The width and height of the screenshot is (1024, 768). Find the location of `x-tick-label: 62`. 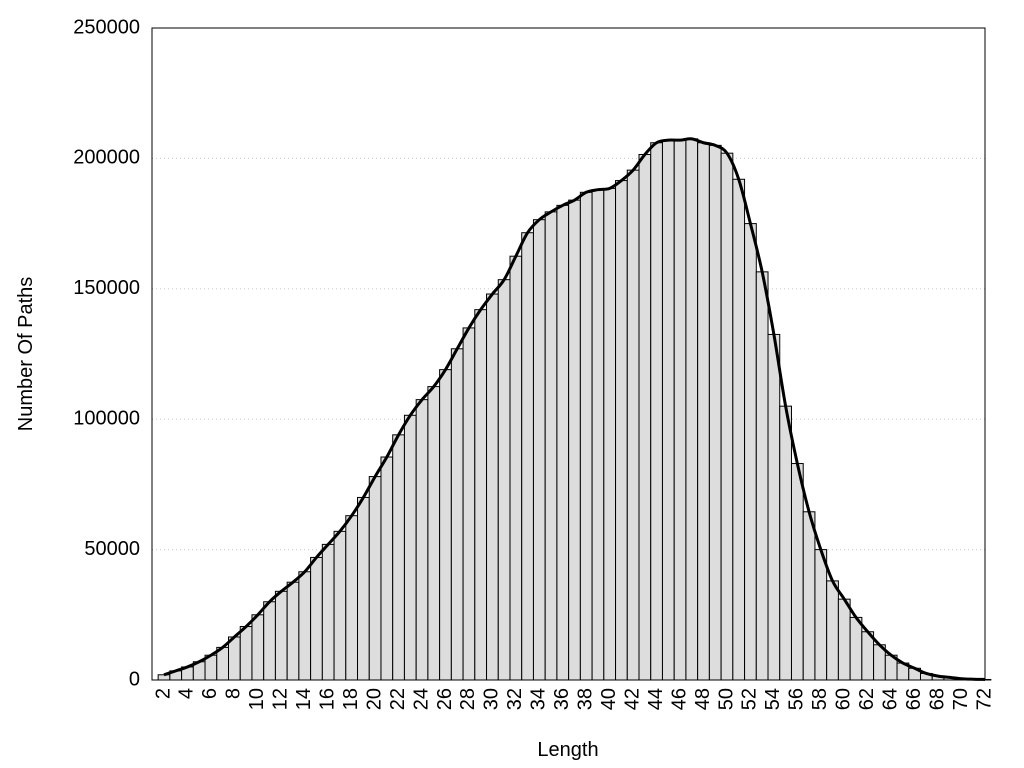

x-tick-label: 62 is located at coordinates (867, 699).